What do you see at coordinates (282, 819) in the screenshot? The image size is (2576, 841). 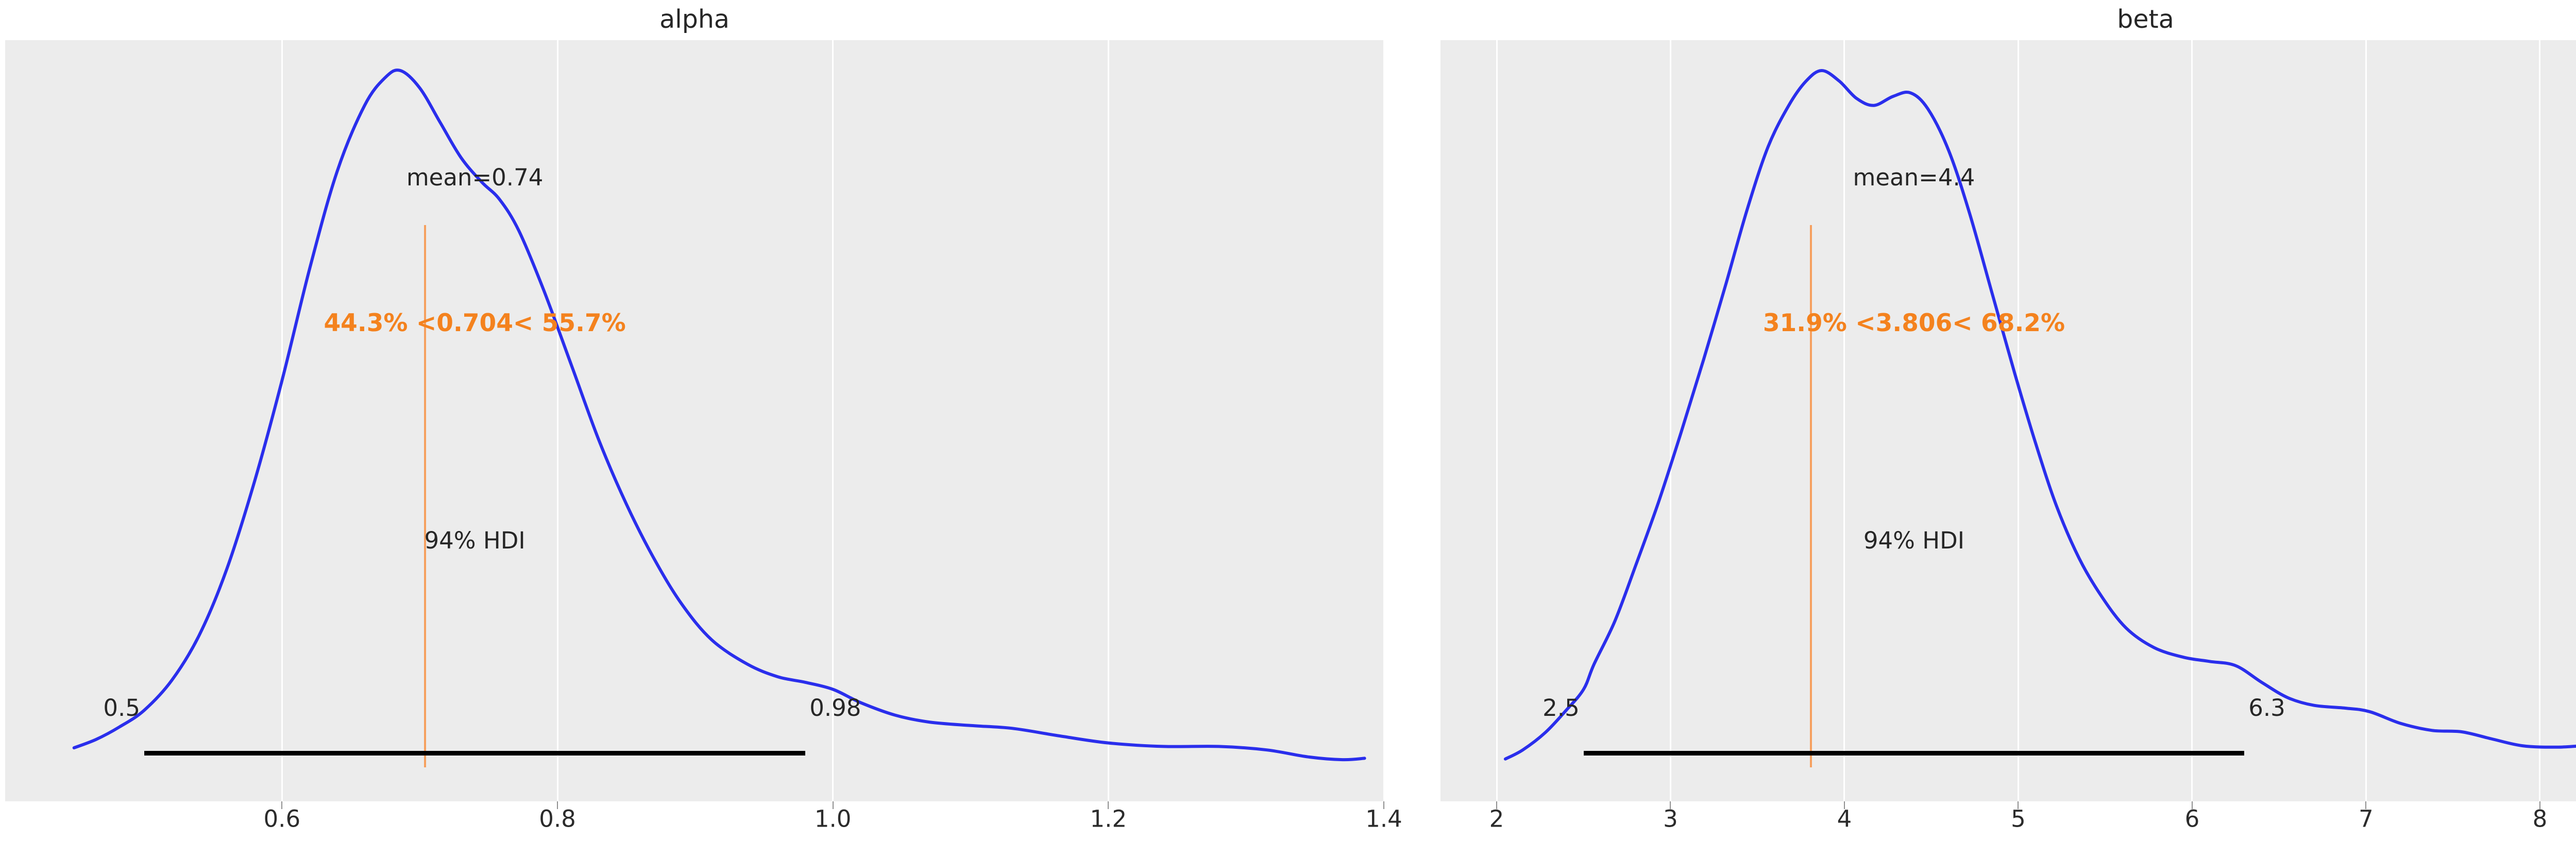 I see `x-tick-label: 0.6` at bounding box center [282, 819].